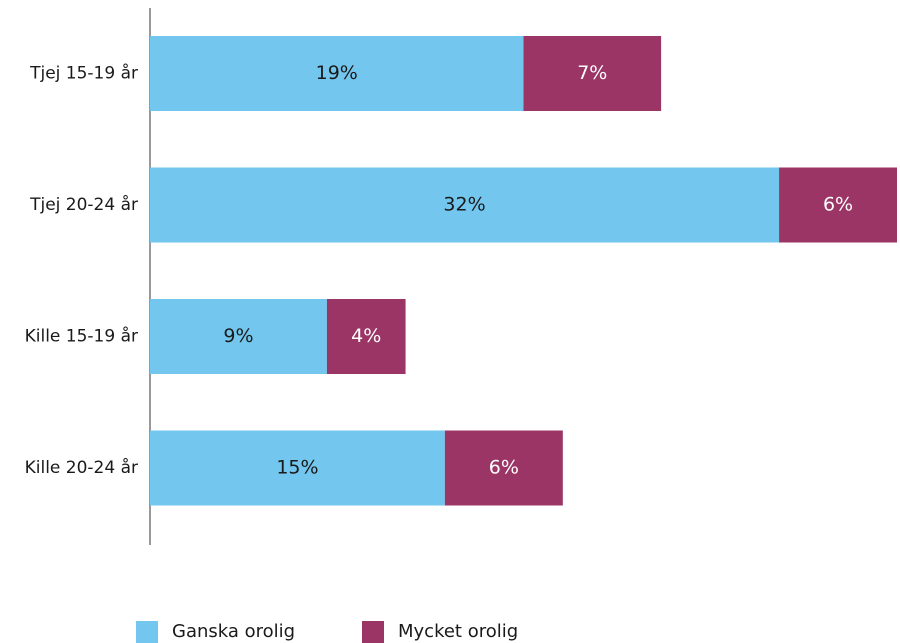 The width and height of the screenshot is (900, 643). I want to click on value-label: 9%, so click(238, 336).